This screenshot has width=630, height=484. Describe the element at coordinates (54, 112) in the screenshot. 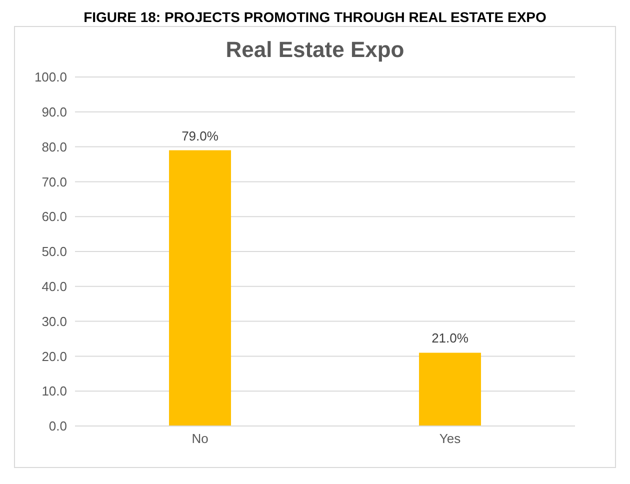

I see `y-tick-label: 90.0` at that location.